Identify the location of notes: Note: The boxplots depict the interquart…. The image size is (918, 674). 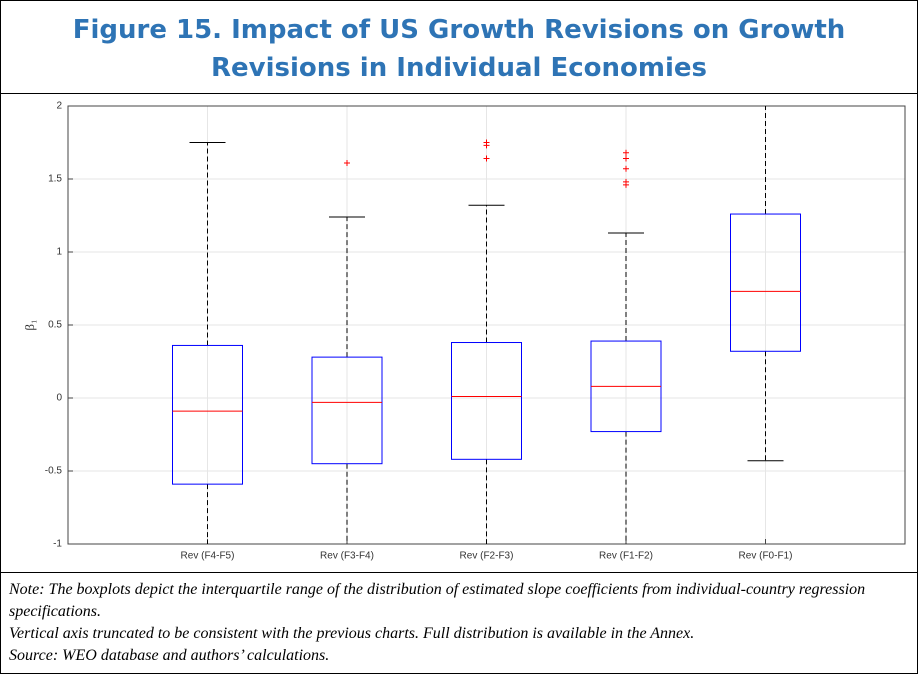
(454, 623).